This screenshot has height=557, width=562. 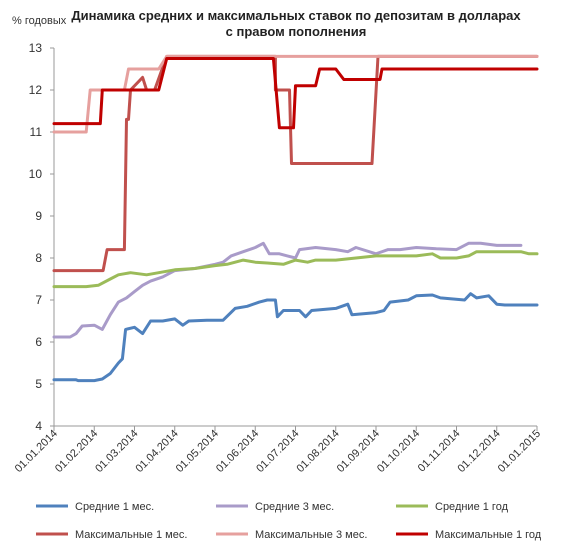 What do you see at coordinates (36, 174) in the screenshot?
I see `y-tick-label: 10` at bounding box center [36, 174].